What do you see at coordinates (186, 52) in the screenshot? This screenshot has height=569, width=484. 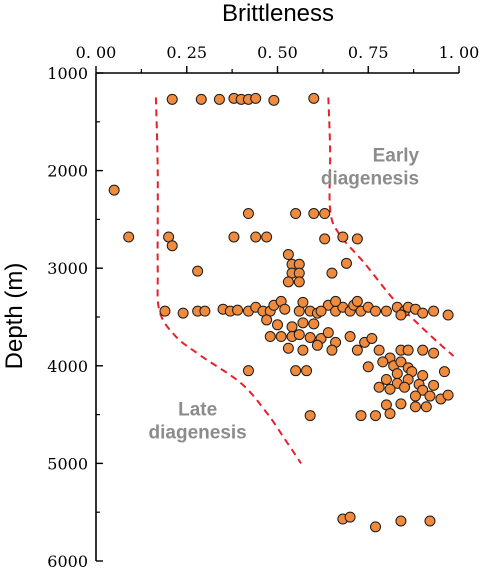 I see `x-tick-label: 0. 25` at bounding box center [186, 52].